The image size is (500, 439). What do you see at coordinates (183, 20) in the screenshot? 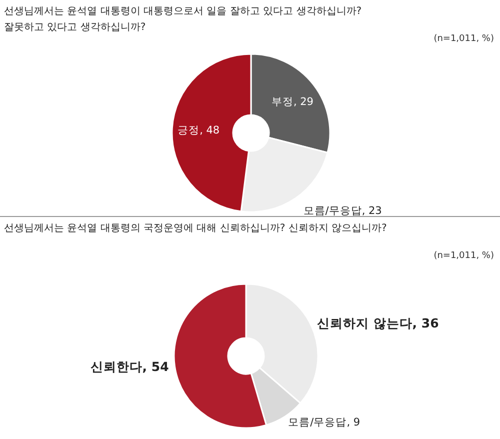
I see `chart-title: 선생님께서는 윤석열 대통령이 대통령으로서 일을 잘하고 있다고 생각하십니까? 잘못하고 있다고 생각하십니까?` at bounding box center [183, 20].